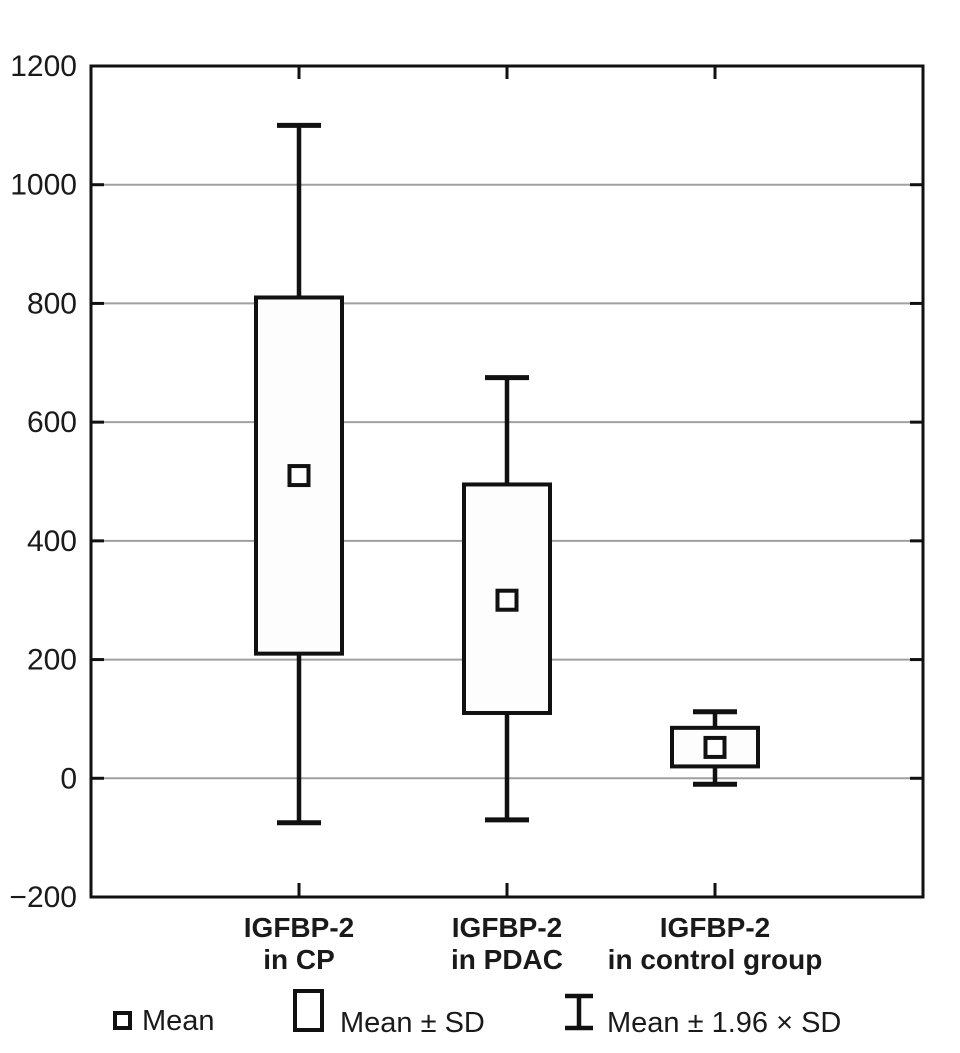 This screenshot has height=1053, width=960. What do you see at coordinates (43, 185) in the screenshot?
I see `y-axis-label: 1000` at bounding box center [43, 185].